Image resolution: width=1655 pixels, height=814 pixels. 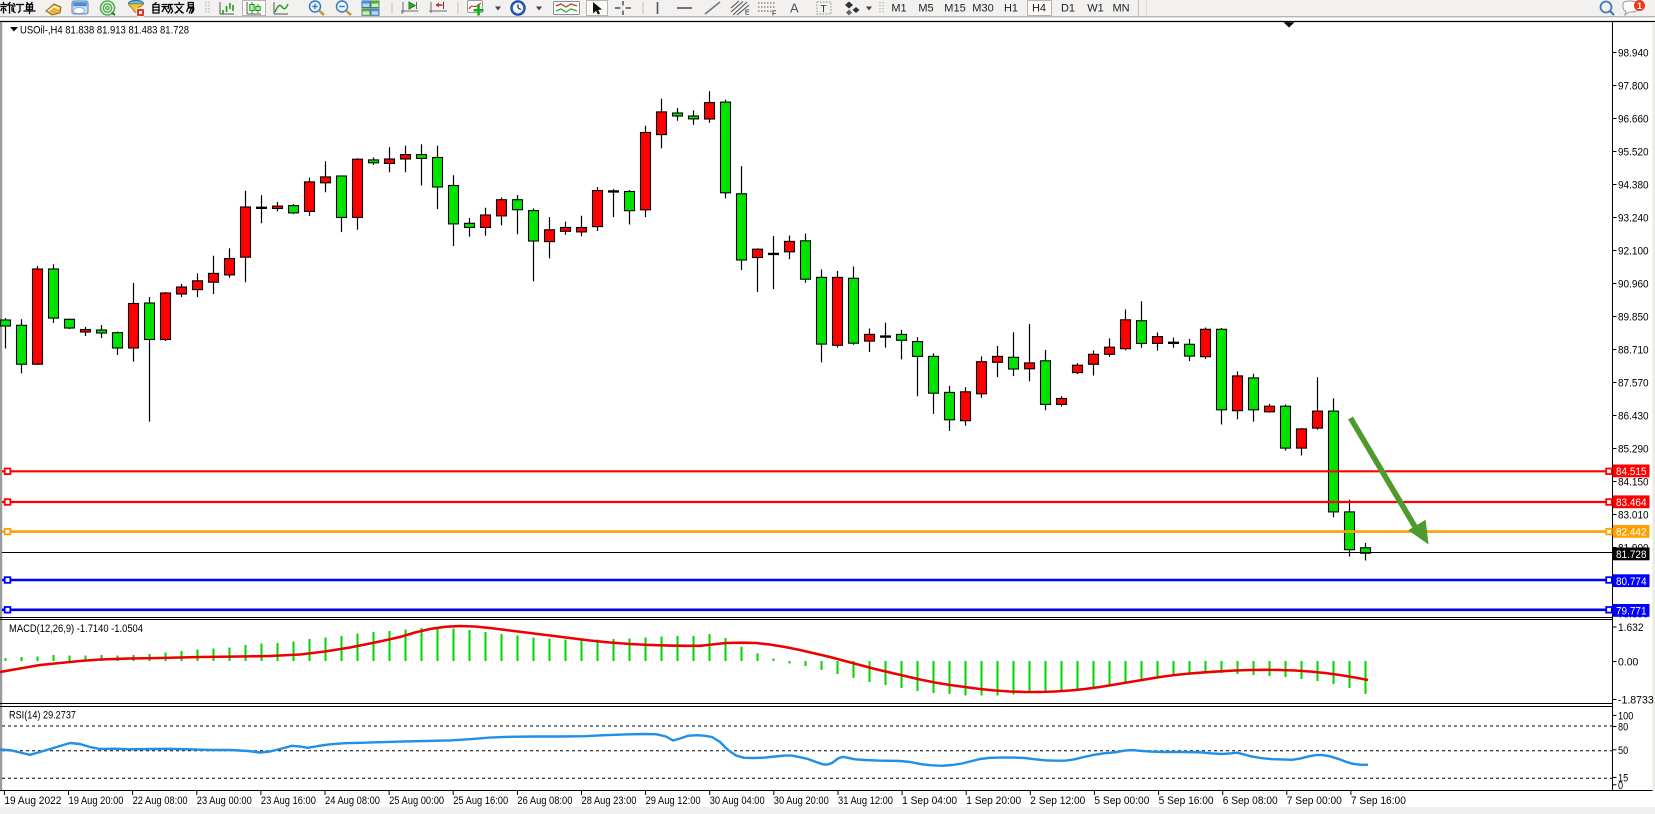 I want to click on svg-text: T, so click(x=824, y=9).